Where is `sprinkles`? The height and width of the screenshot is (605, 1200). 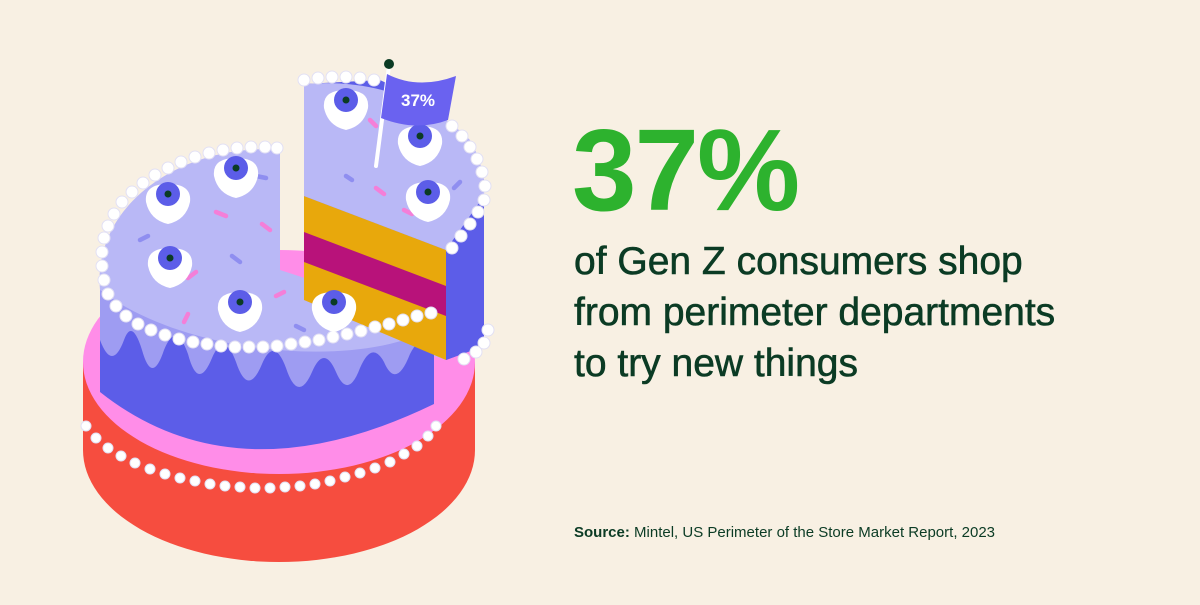 sprinkles is located at coordinates (300, 225).